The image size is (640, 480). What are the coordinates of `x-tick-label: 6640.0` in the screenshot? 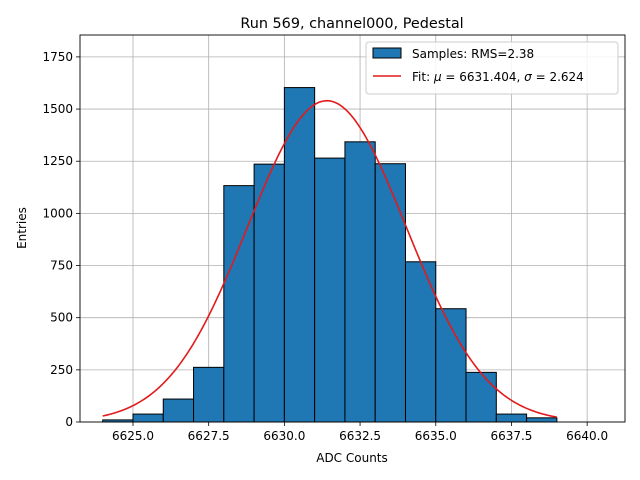 It's located at (587, 436).